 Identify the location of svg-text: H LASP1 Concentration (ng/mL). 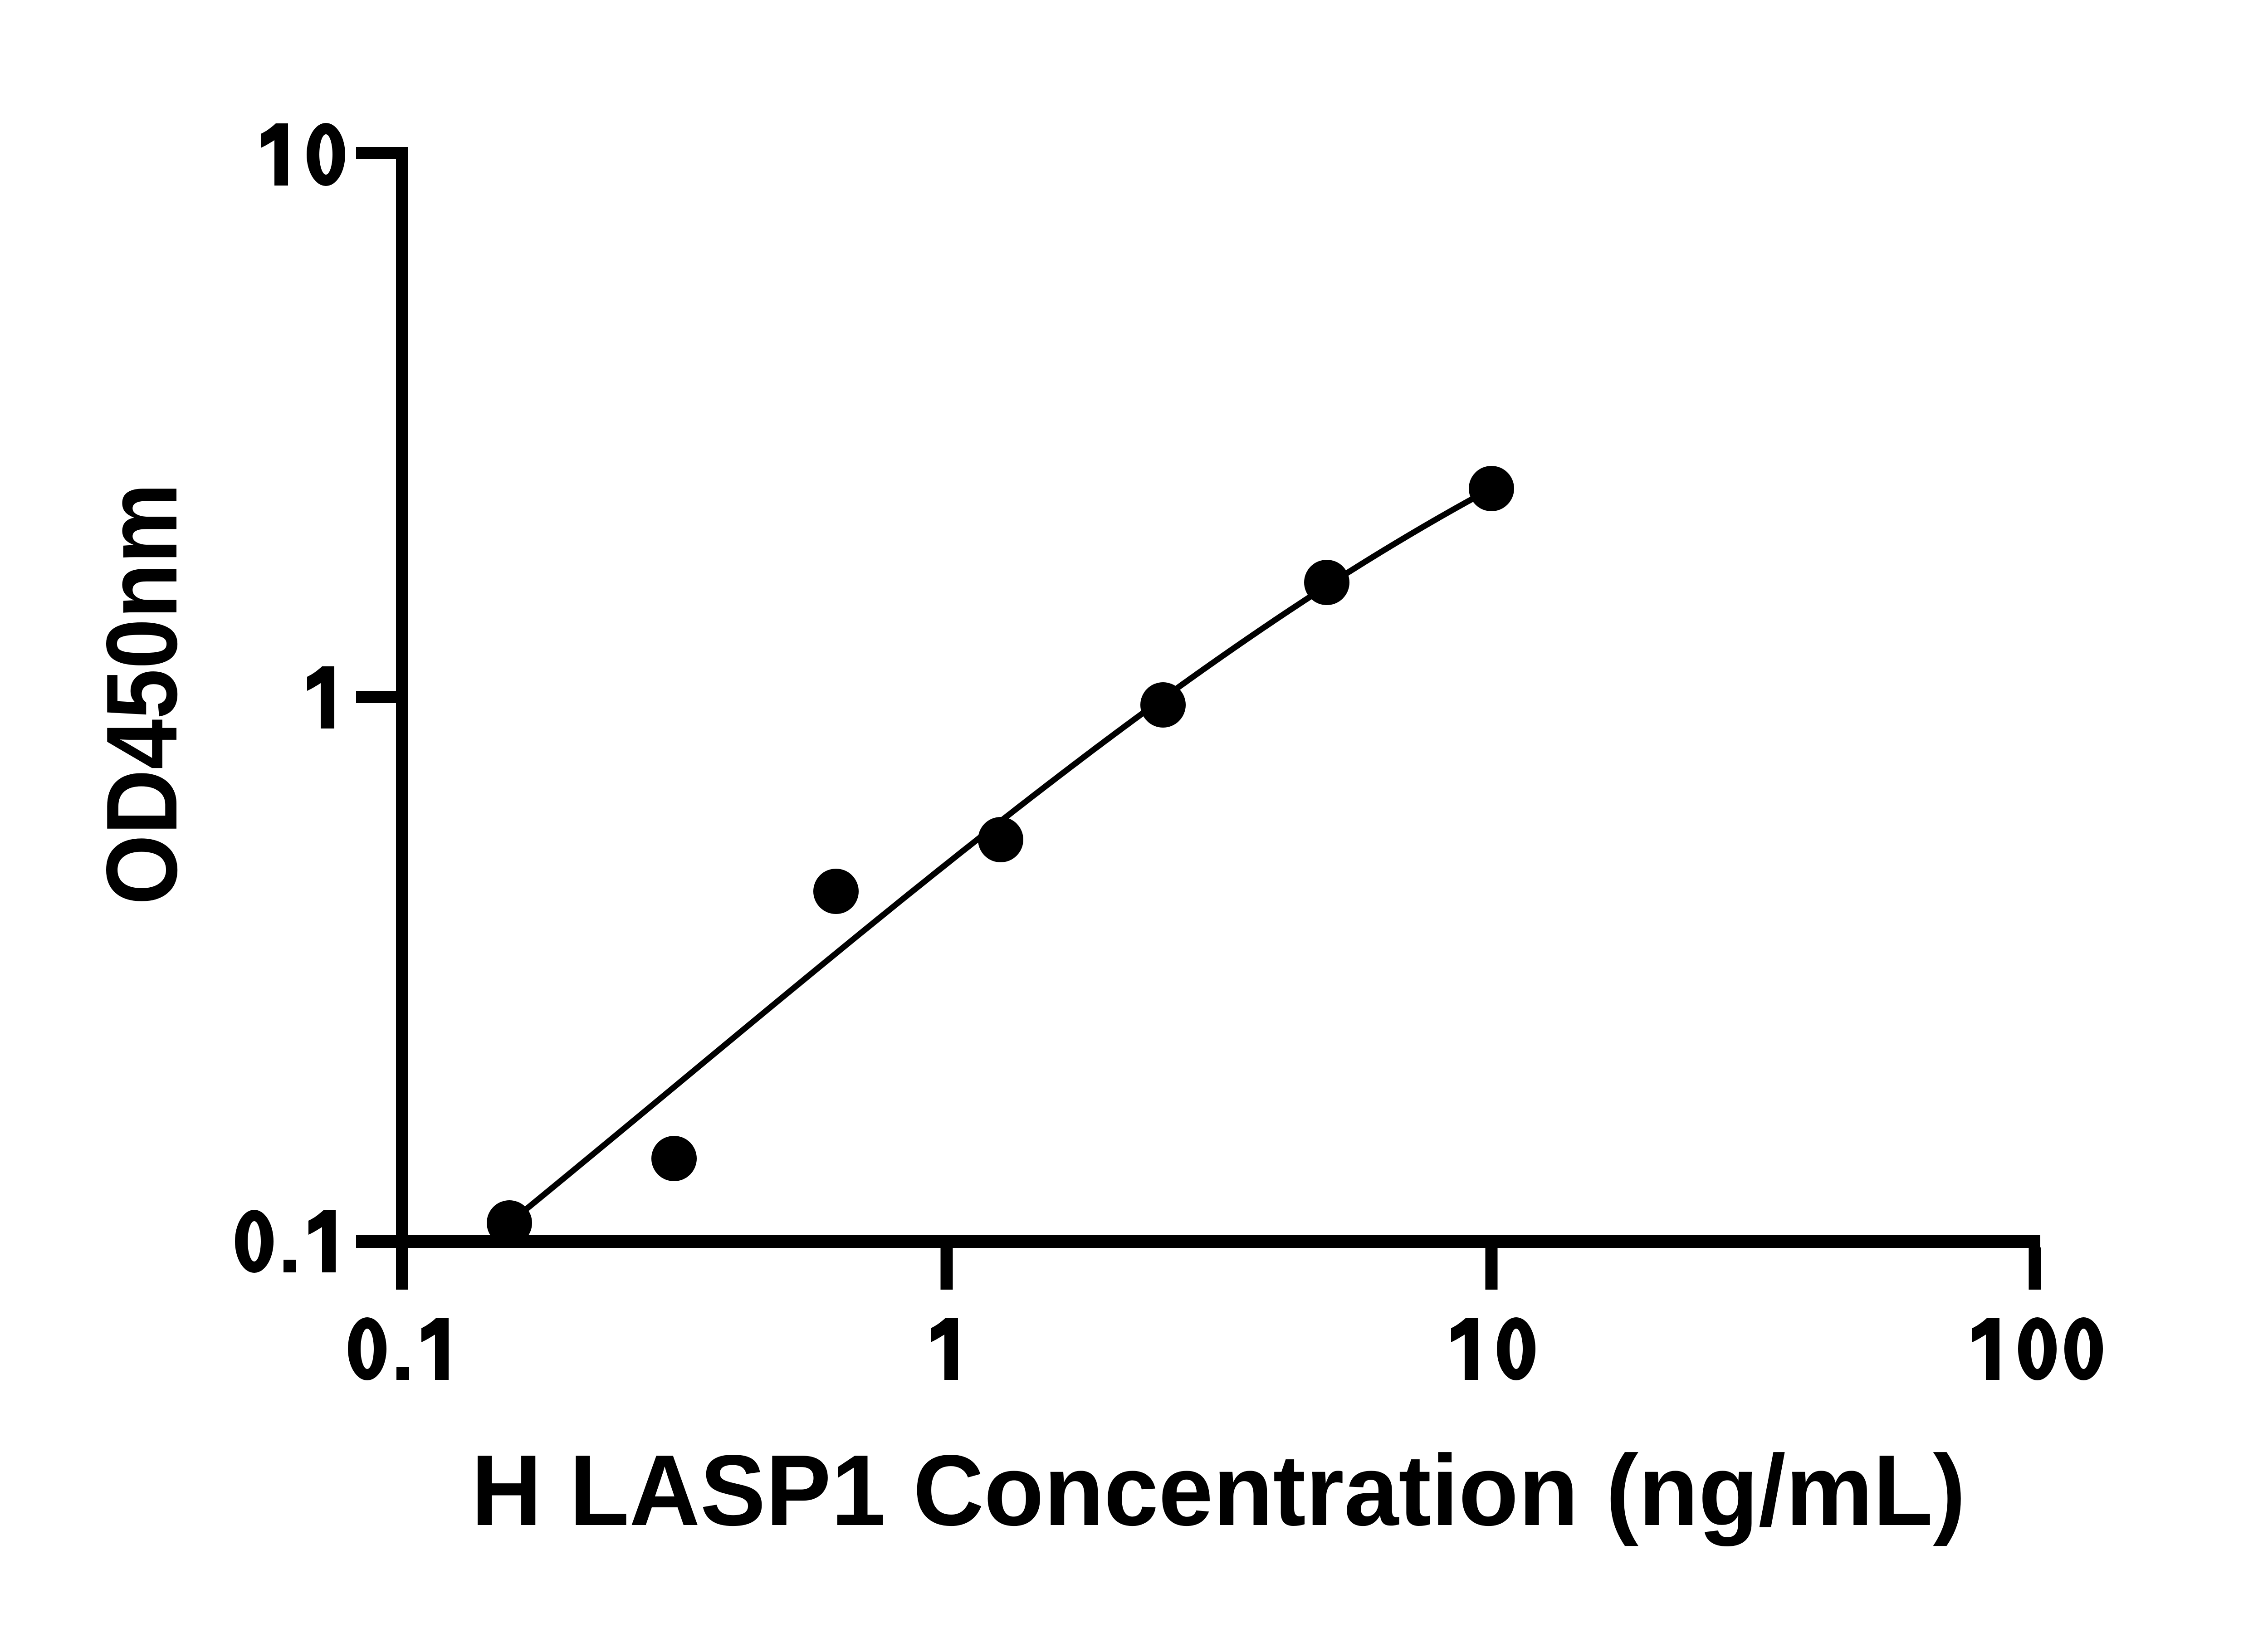
(1218, 1490).